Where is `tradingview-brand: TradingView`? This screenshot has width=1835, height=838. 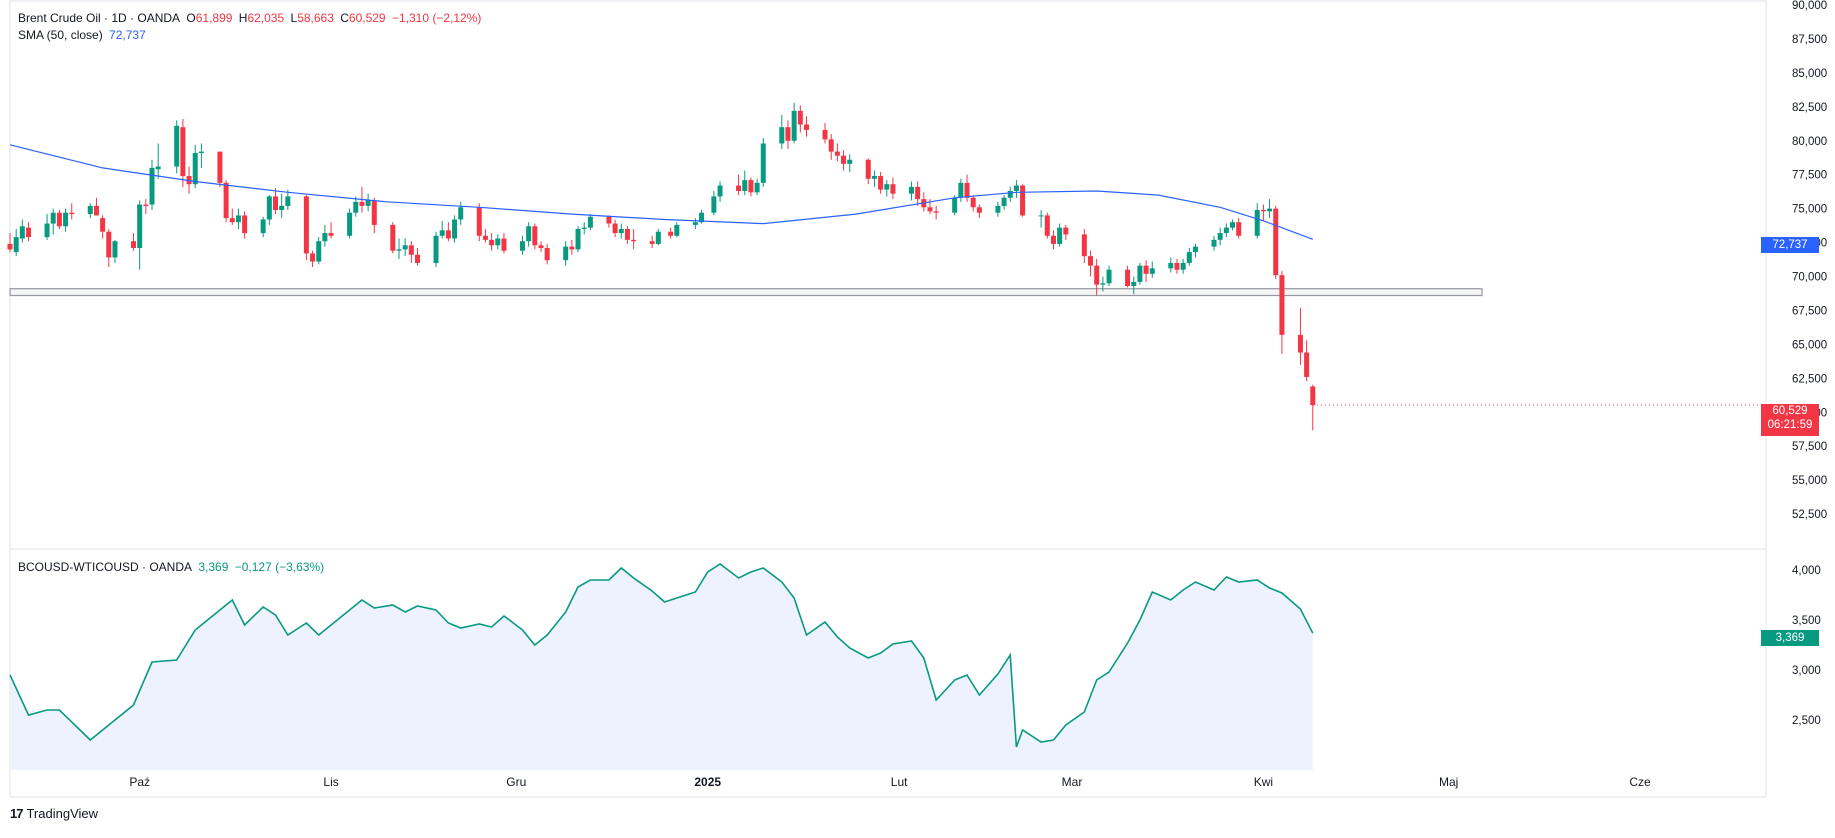
tradingview-brand: TradingView is located at coordinates (62, 813).